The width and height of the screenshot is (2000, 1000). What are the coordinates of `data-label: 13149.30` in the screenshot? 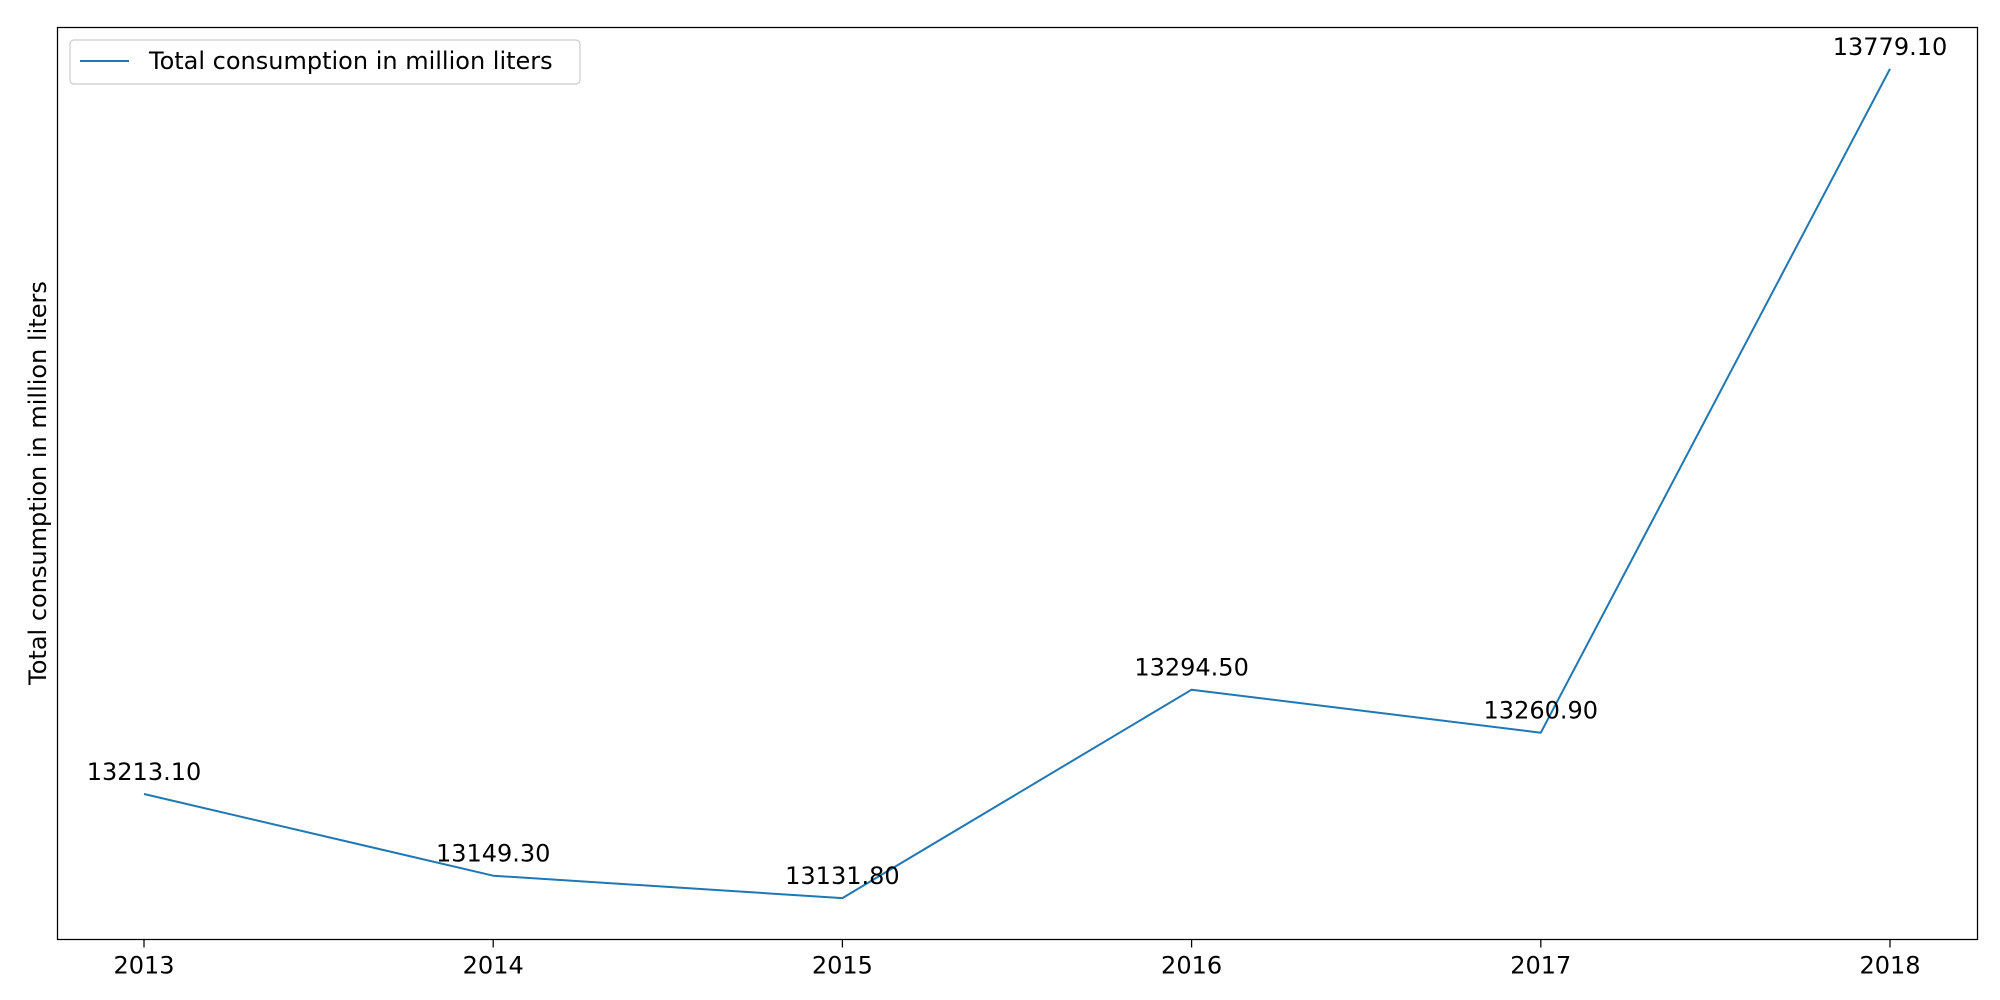 It's located at (493, 854).